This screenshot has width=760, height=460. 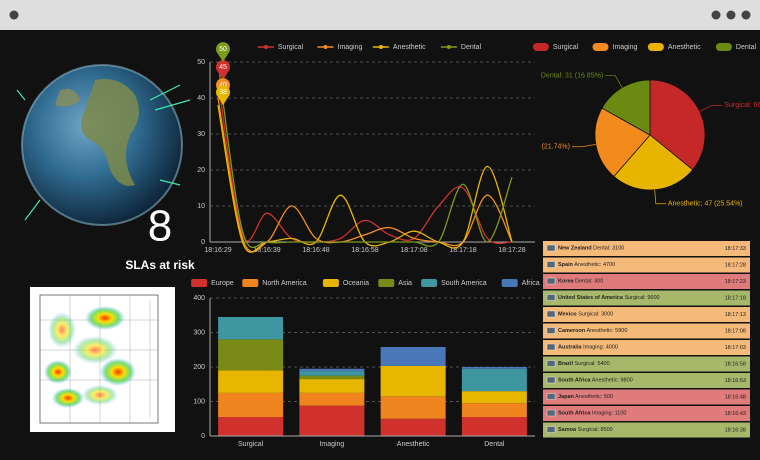 I want to click on slice-label: Surgical: 66 (35.87%), so click(x=742, y=105).